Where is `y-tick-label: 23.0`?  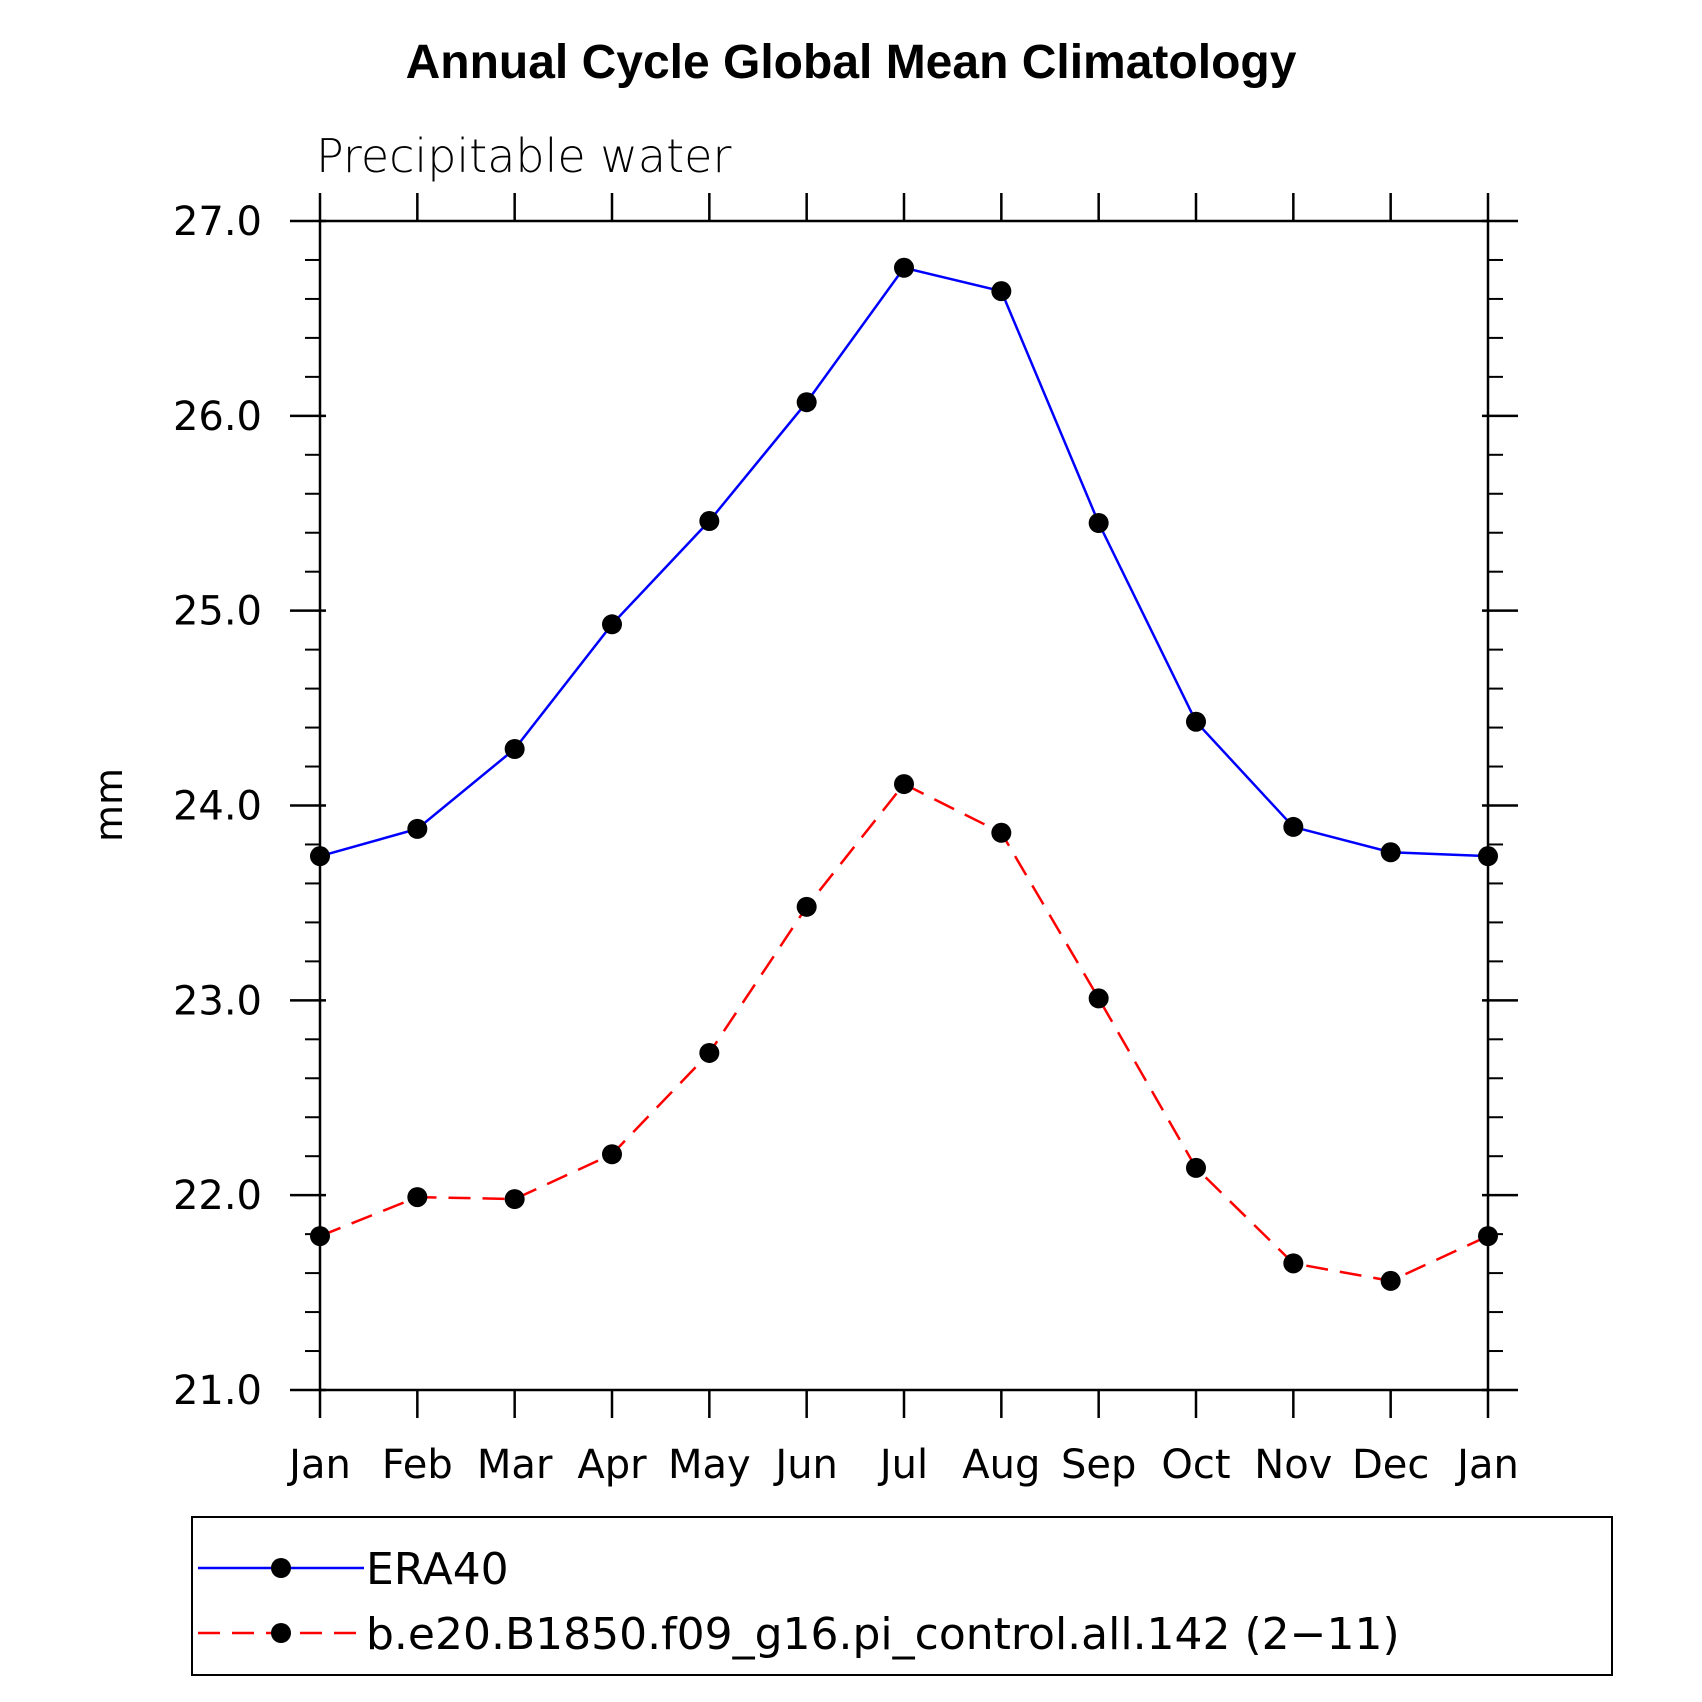 y-tick-label: 23.0 is located at coordinates (217, 1001).